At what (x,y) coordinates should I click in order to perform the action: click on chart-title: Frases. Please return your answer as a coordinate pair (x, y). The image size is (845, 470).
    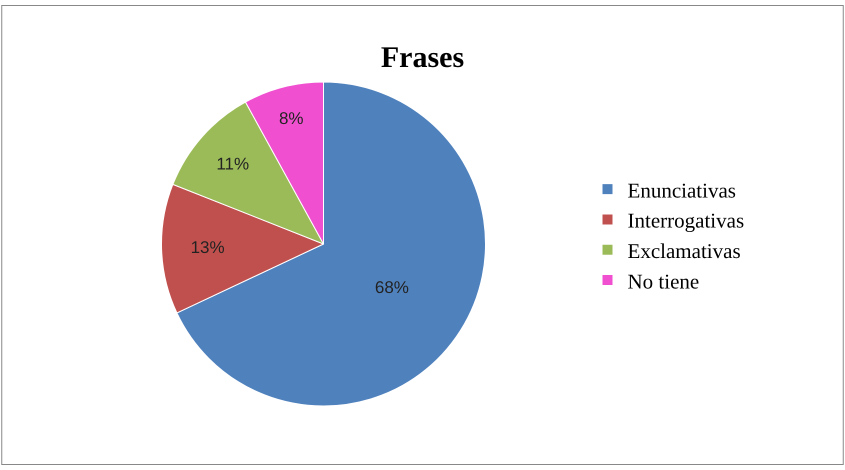
    Looking at the image, I should click on (422, 57).